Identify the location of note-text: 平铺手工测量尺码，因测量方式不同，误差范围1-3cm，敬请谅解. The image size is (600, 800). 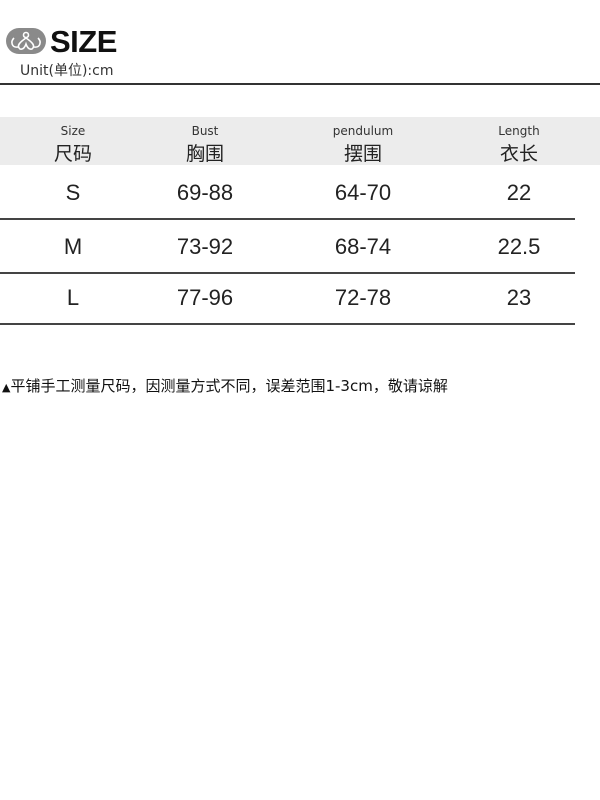
(229, 386).